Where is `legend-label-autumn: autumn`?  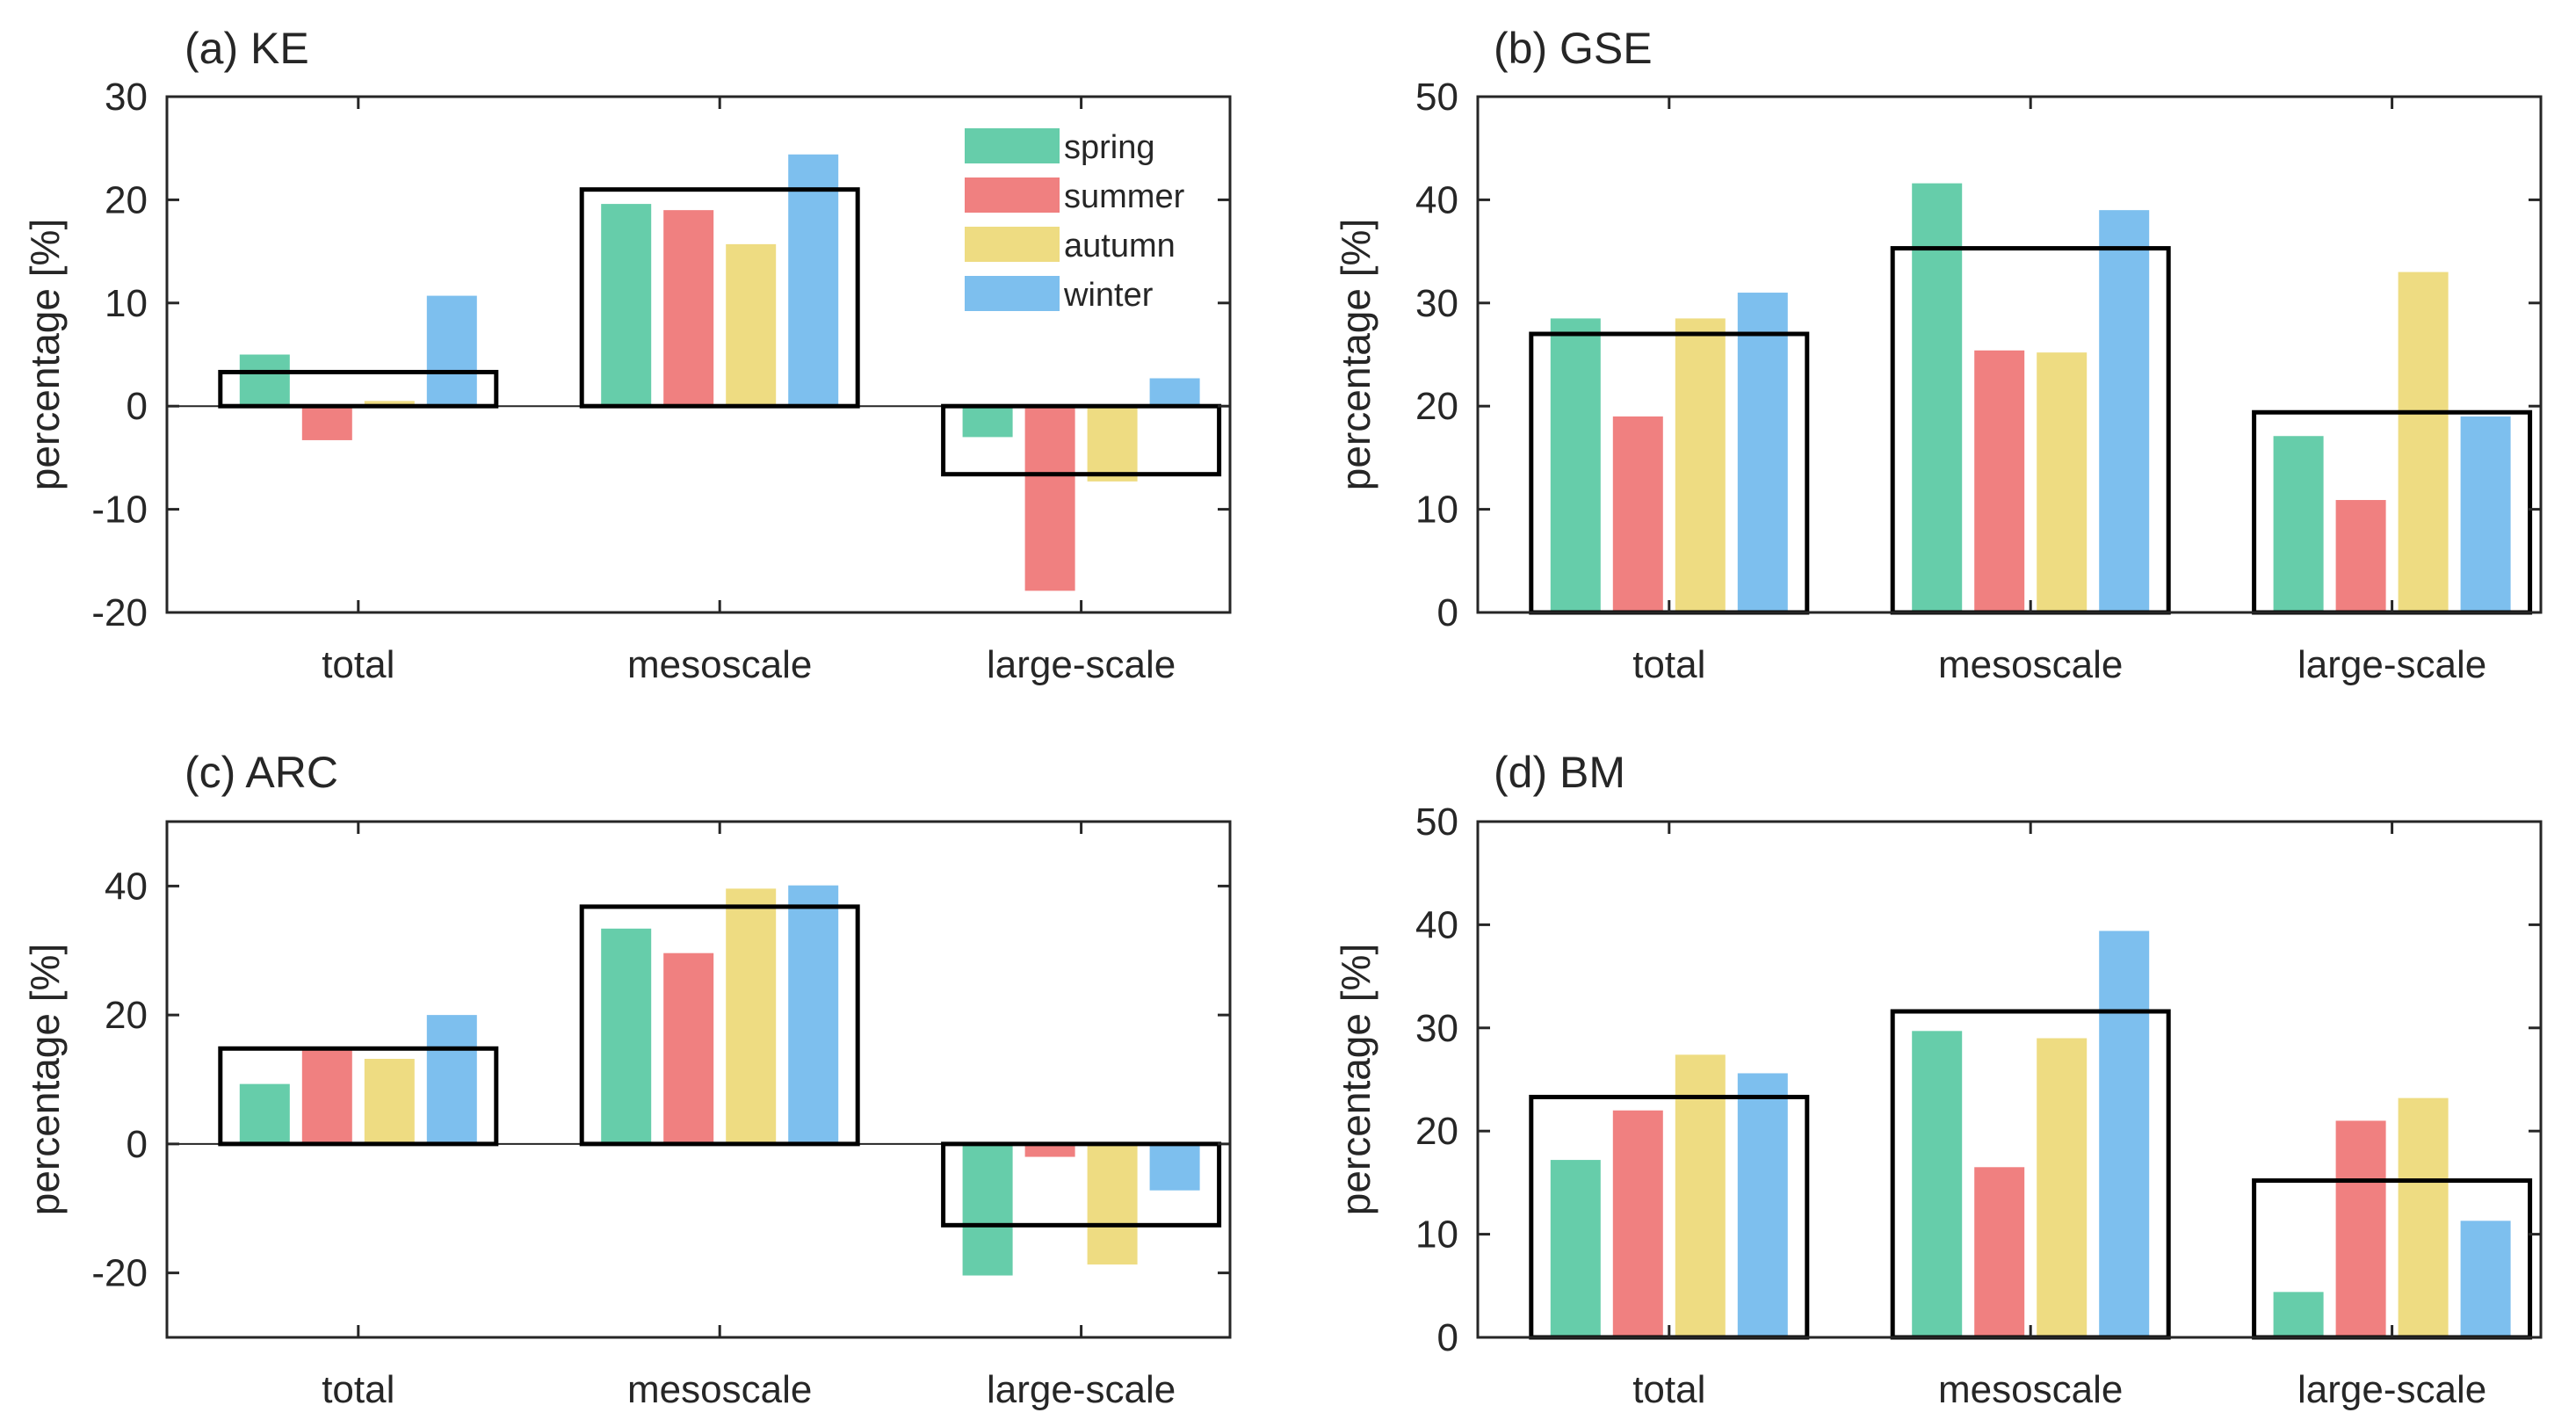
legend-label-autumn: autumn is located at coordinates (1120, 246).